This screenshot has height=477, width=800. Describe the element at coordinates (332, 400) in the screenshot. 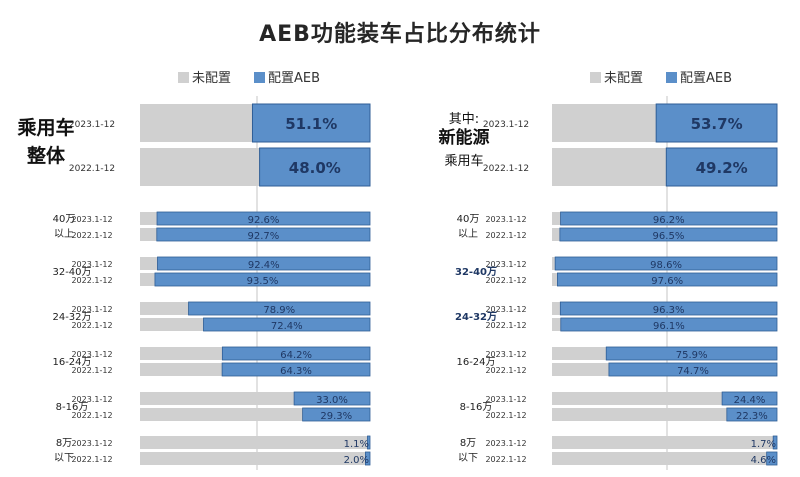

I see `data-label: 33.0%` at that location.